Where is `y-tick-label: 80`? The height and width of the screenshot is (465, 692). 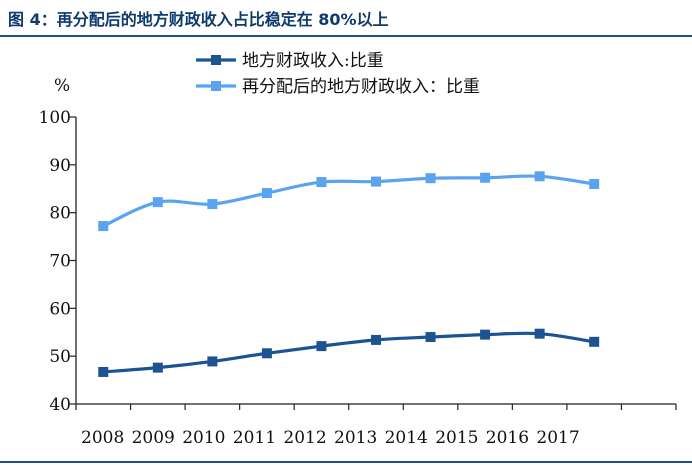
y-tick-label: 80 is located at coordinates (60, 214).